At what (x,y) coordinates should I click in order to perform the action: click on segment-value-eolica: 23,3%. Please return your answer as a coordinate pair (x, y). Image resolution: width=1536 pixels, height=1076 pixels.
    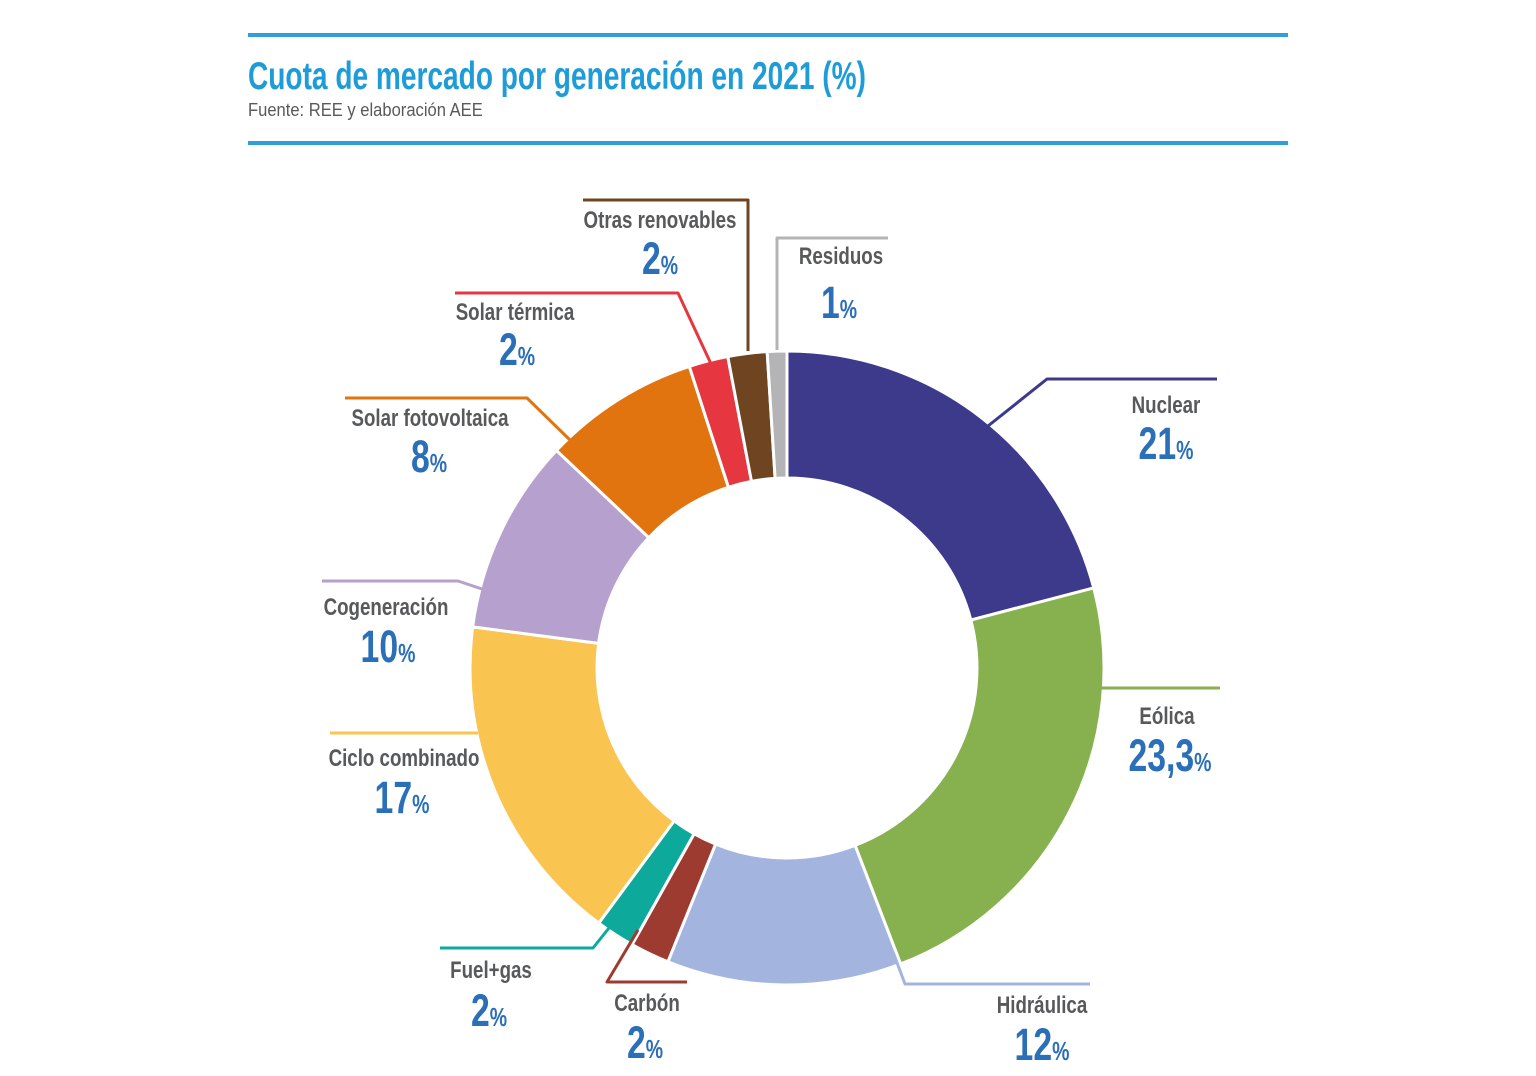
    Looking at the image, I should click on (1169, 756).